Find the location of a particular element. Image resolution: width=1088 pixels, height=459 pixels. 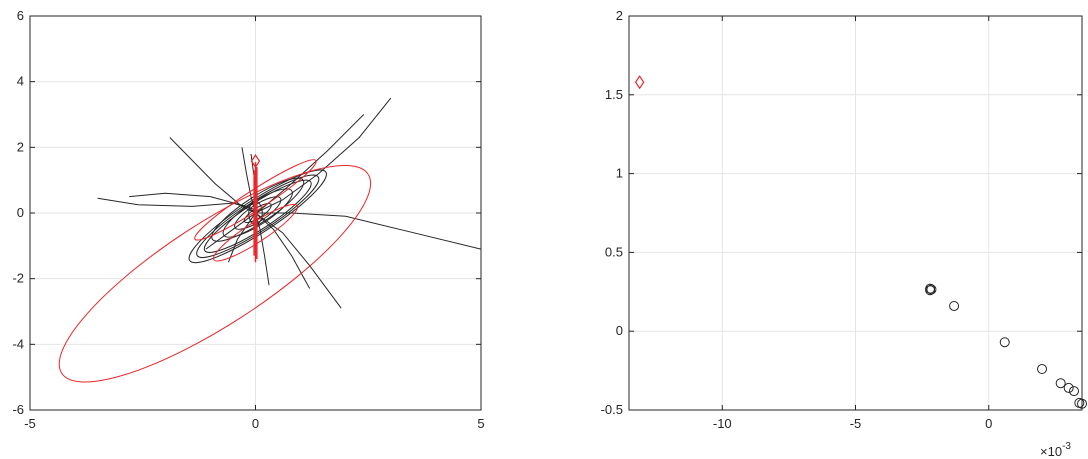

y-tick-label: -0.5 is located at coordinates (612, 409).